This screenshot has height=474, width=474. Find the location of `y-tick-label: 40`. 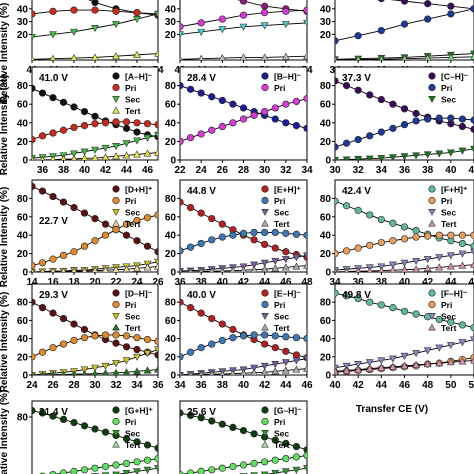

y-tick-label: 40 is located at coordinates (171, 236).